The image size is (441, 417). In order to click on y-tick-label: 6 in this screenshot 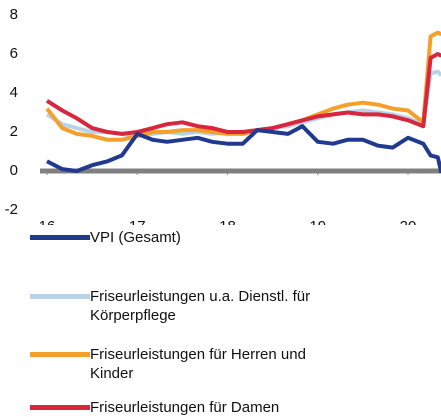, I will do `click(14, 53)`.